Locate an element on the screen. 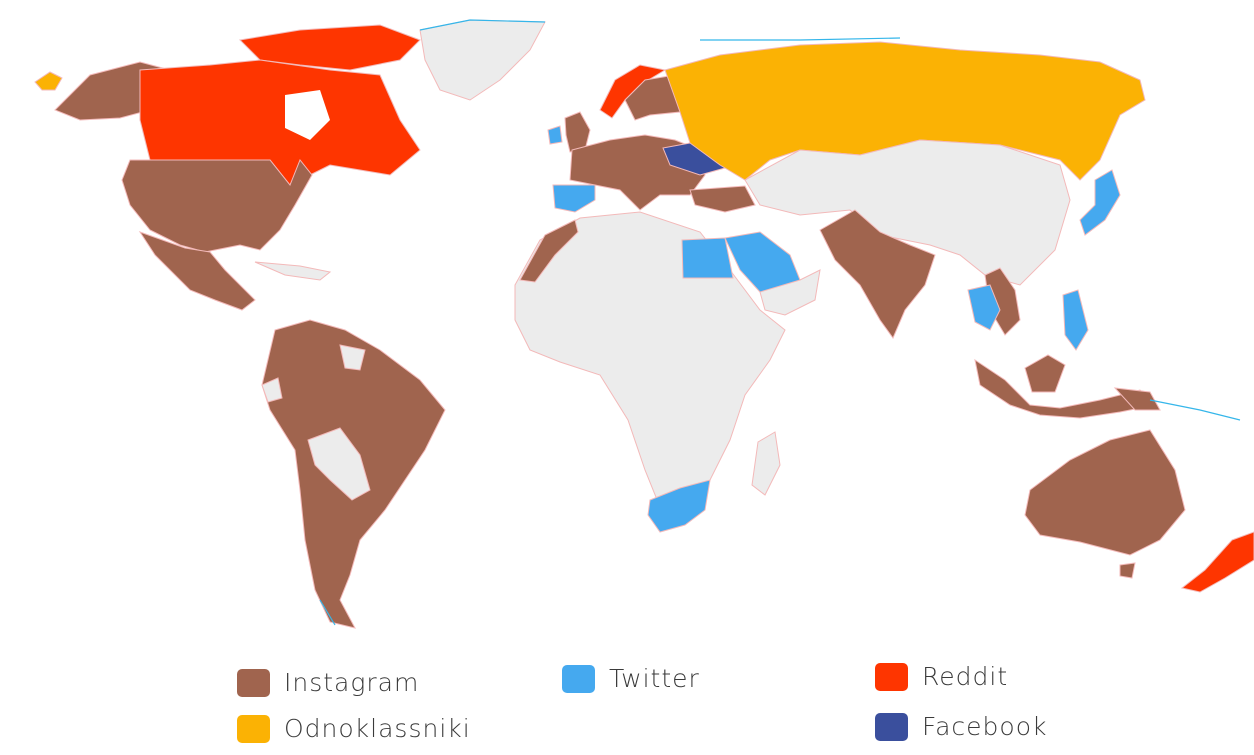 The image size is (1254, 755). legend-item-instagram: Instagram is located at coordinates (328, 682).